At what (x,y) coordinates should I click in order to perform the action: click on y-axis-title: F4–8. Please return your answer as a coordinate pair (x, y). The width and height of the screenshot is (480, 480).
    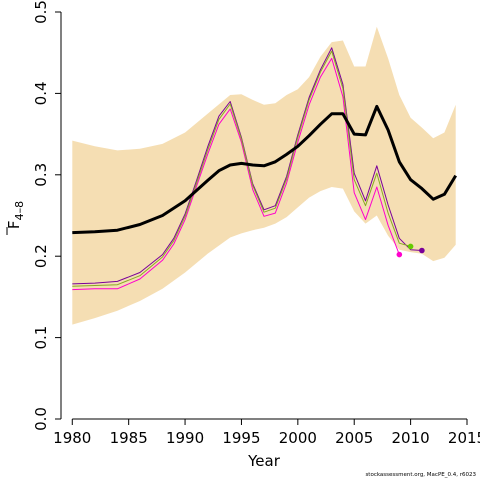
    Looking at the image, I should click on (15, 218).